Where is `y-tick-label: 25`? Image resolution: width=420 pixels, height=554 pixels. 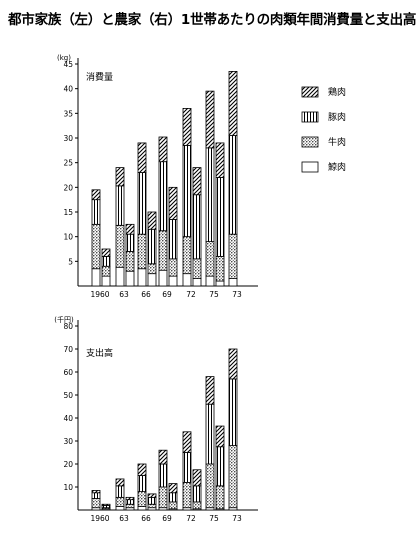
y-tick-label: 25 is located at coordinates (68, 163).